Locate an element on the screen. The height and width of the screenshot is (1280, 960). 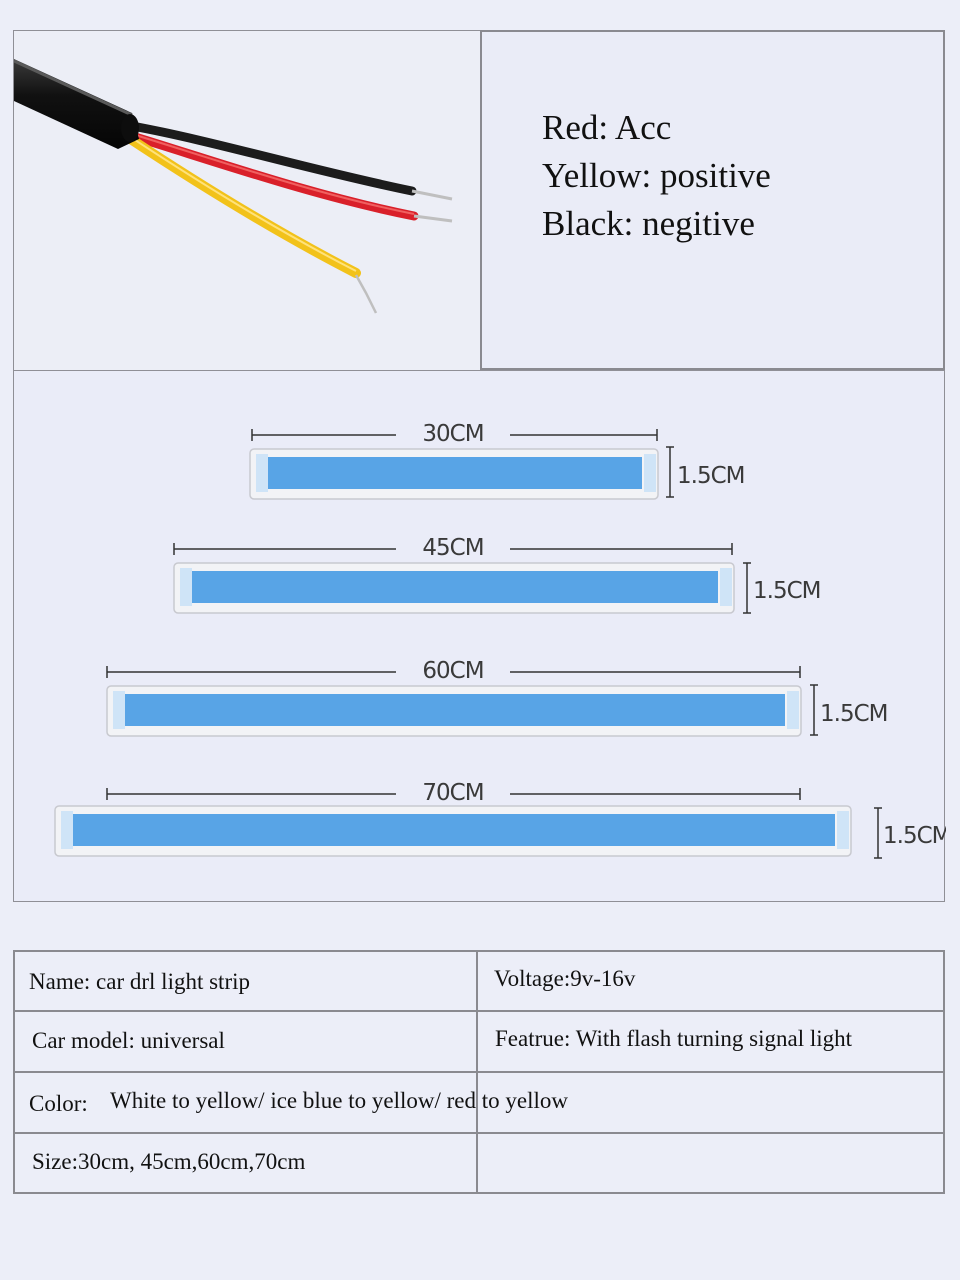
legend-red: Red: Acc is located at coordinates (607, 127).